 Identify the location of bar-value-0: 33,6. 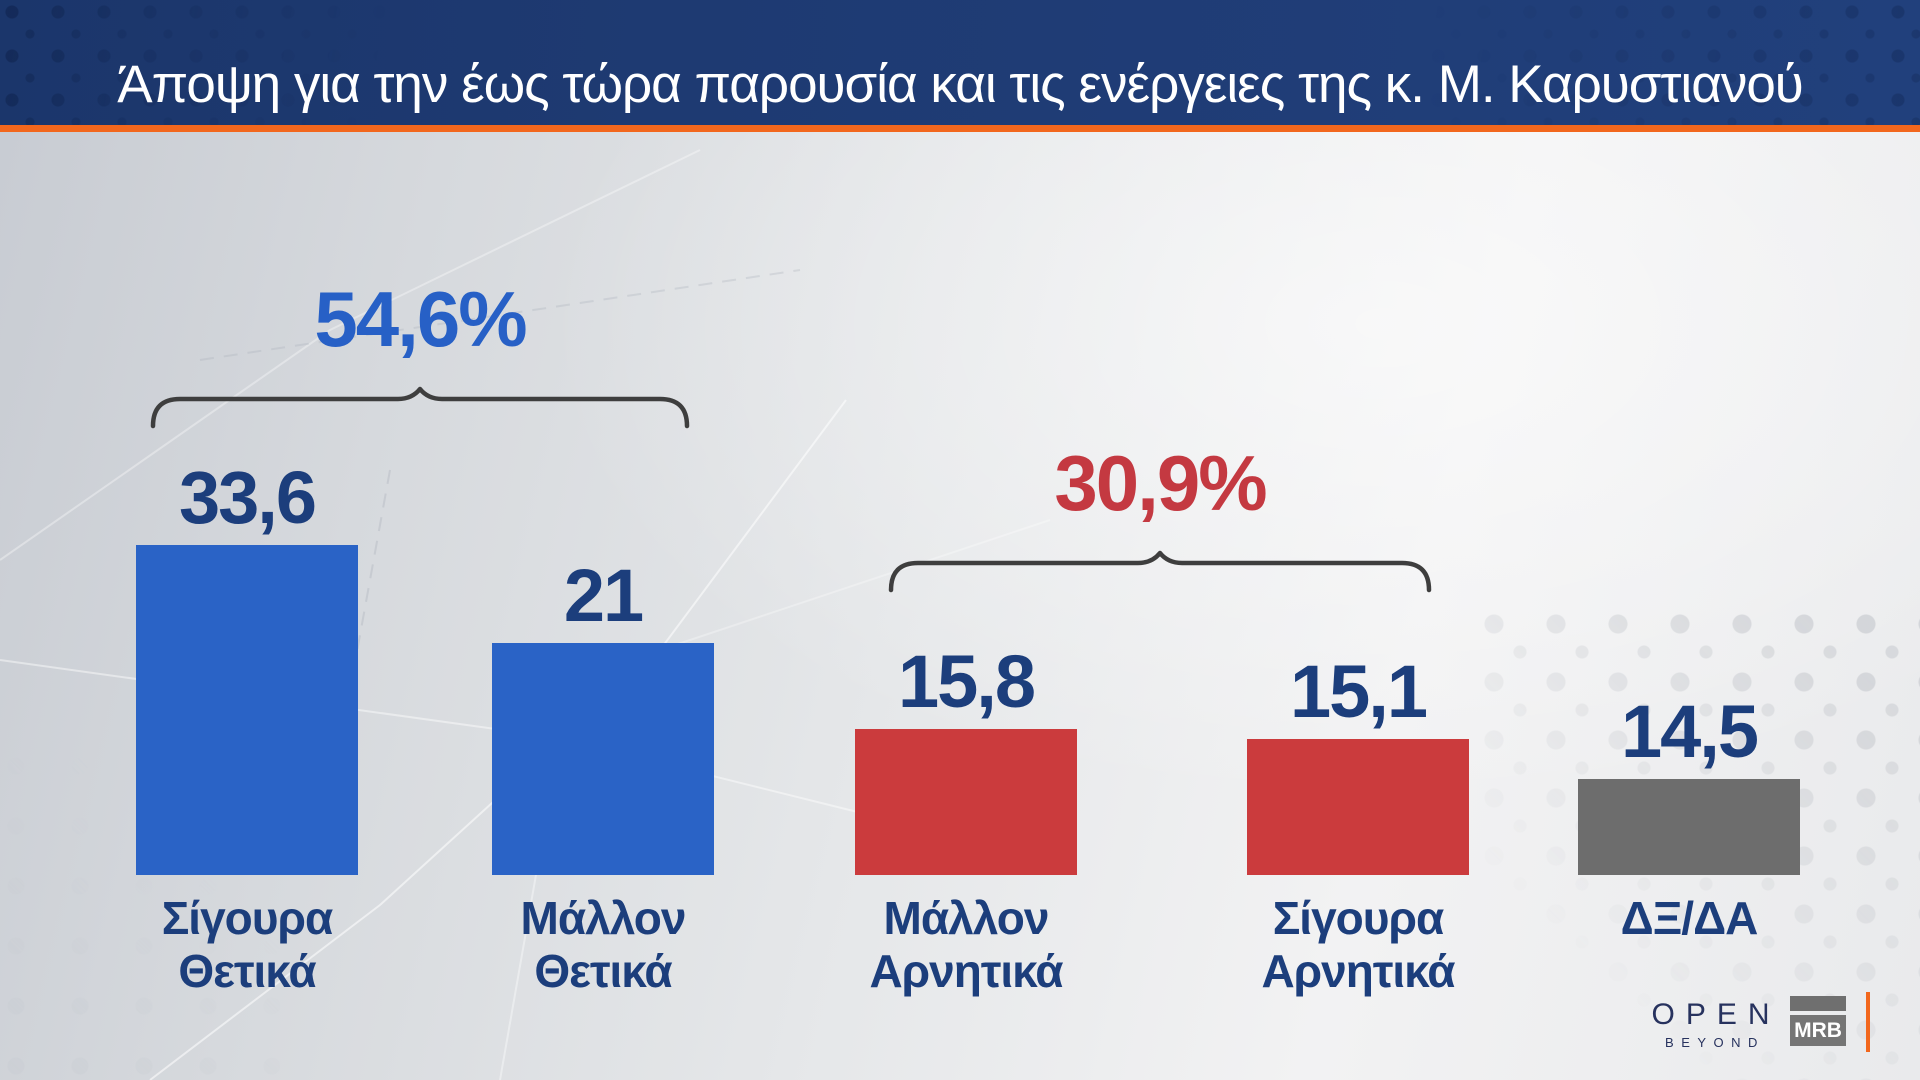
(247, 497).